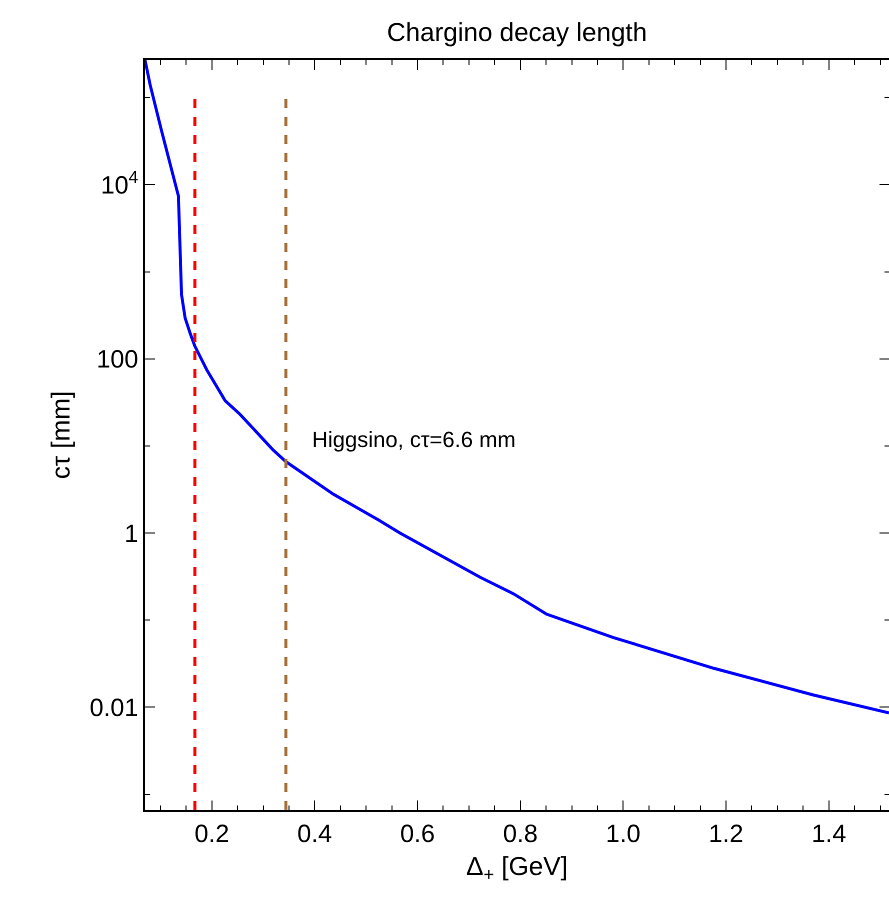 The image size is (889, 909). What do you see at coordinates (726, 834) in the screenshot?
I see `x-tick-label: 1.2` at bounding box center [726, 834].